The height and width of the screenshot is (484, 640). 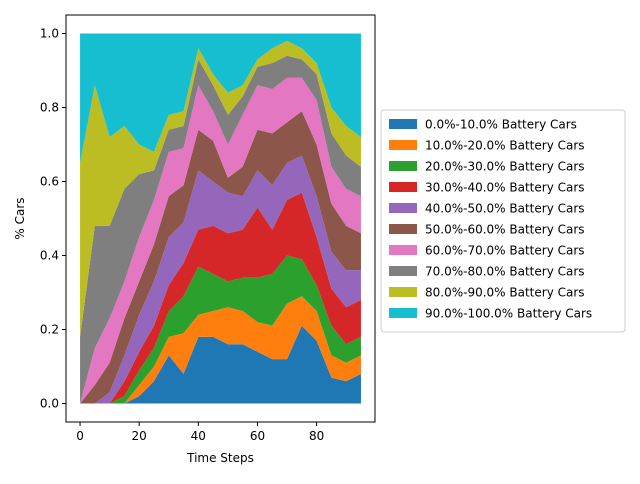 What do you see at coordinates (49, 330) in the screenshot?
I see `y-tick-label: 0.2` at bounding box center [49, 330].